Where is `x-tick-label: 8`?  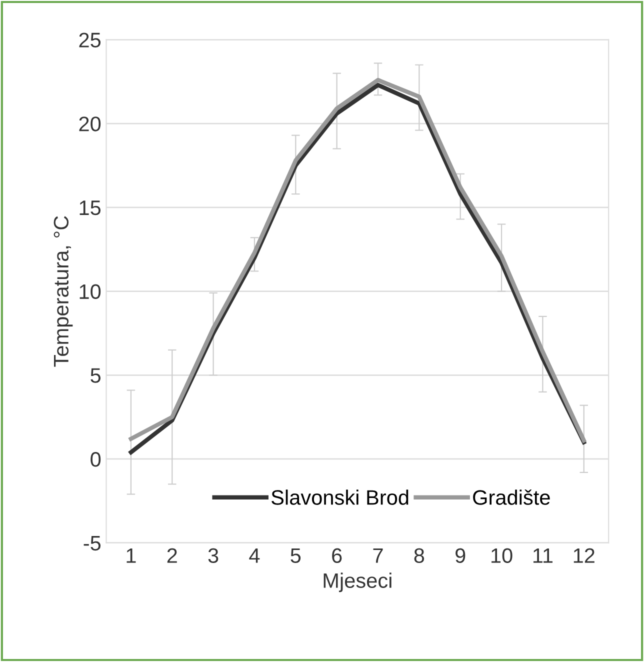 x-tick-label: 8 is located at coordinates (419, 556).